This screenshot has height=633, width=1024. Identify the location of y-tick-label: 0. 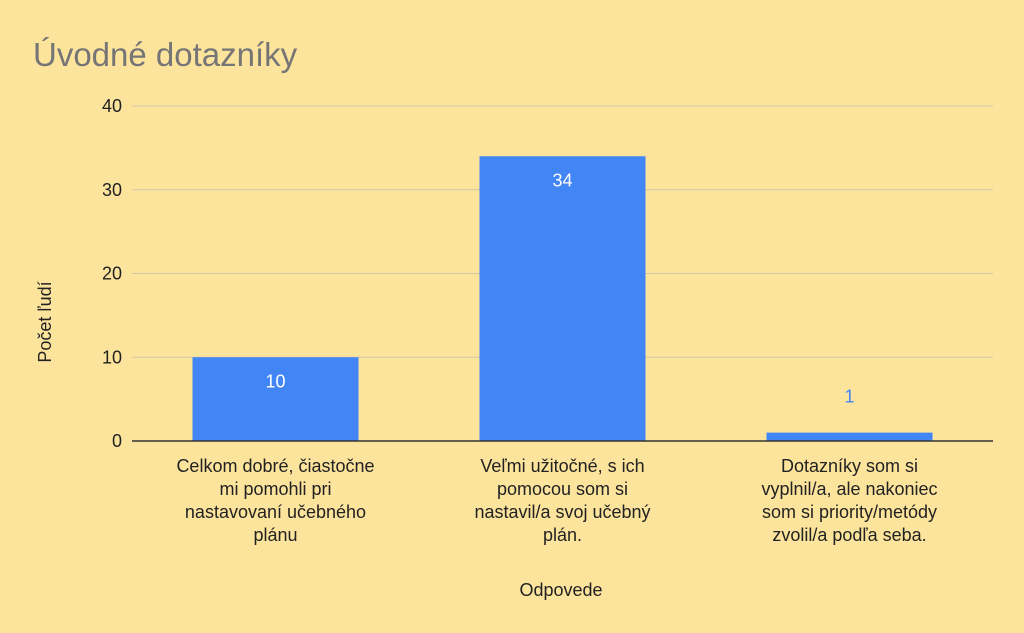
(117, 441).